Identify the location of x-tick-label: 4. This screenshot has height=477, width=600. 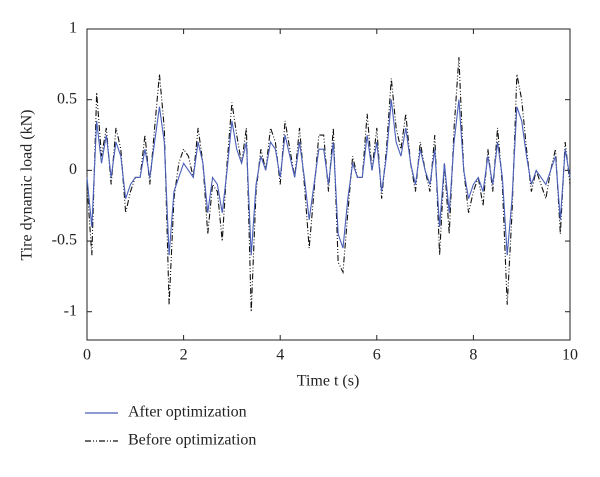
(280, 355).